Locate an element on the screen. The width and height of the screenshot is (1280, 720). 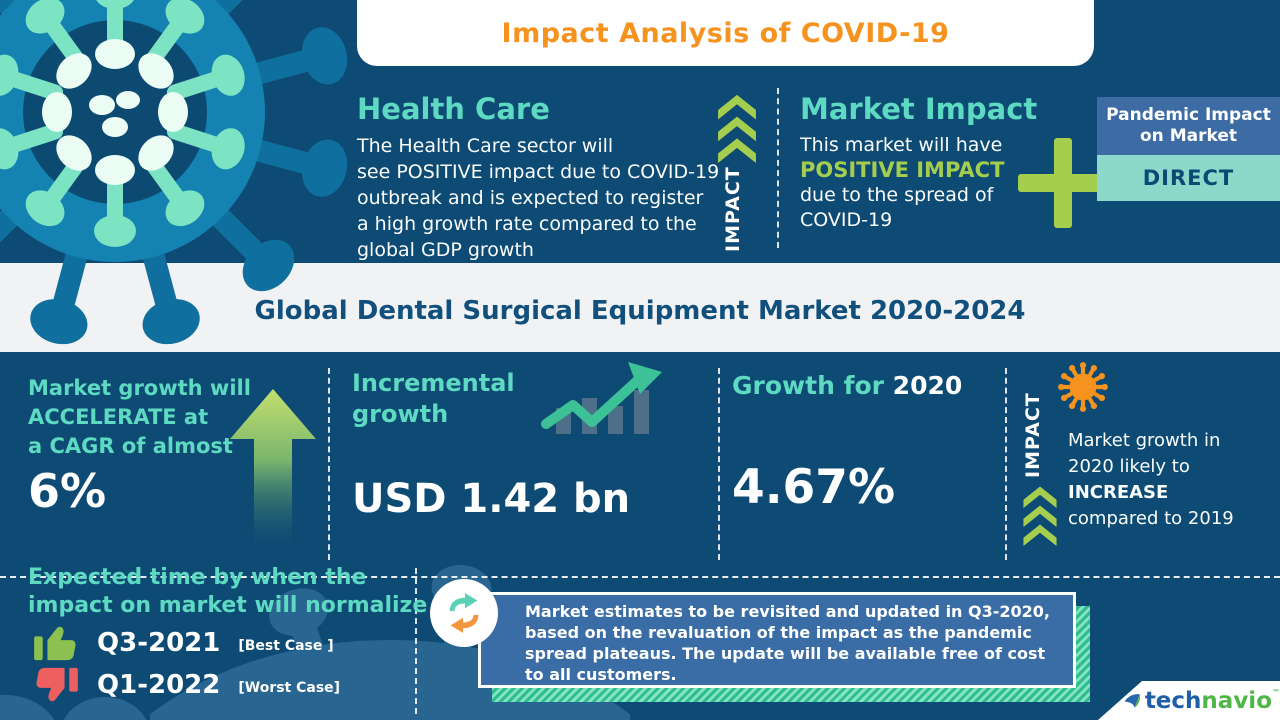
arrow-up-icon is located at coordinates (273, 469).